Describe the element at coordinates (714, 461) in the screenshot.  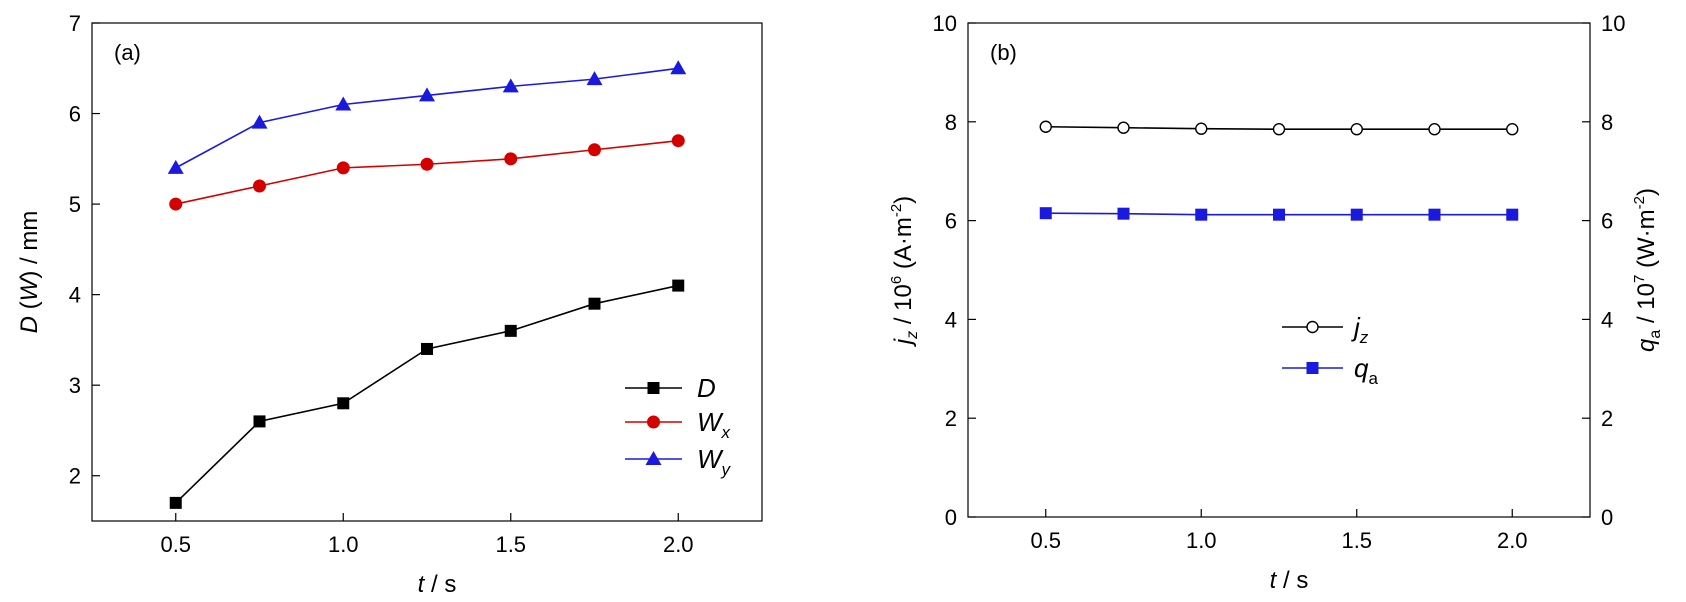
I see `legend-label: Wy` at that location.